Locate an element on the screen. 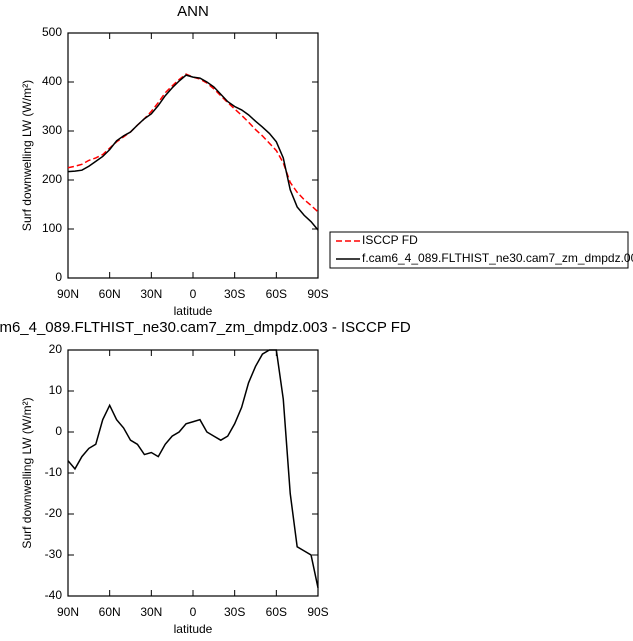  y-tick-label: 200 is located at coordinates (52, 179).